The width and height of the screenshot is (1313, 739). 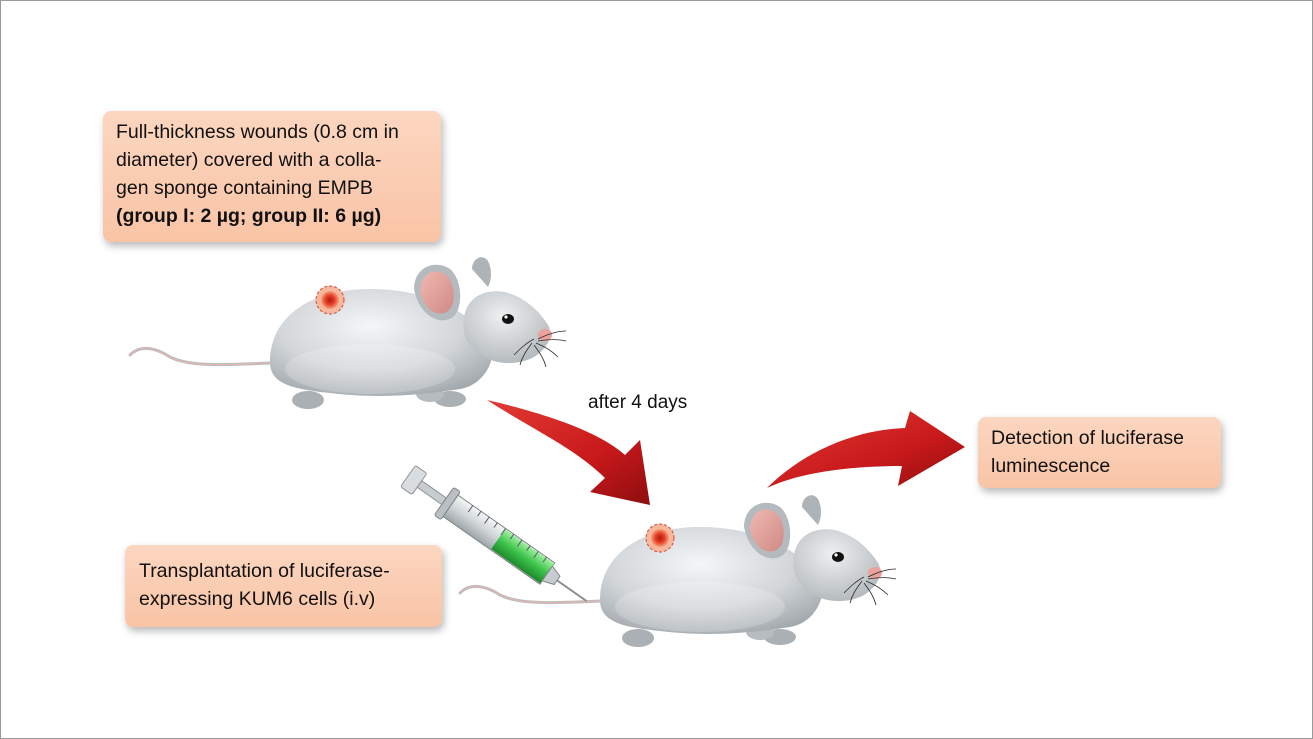 What do you see at coordinates (638, 402) in the screenshot?
I see `timing-label: after 4 days` at bounding box center [638, 402].